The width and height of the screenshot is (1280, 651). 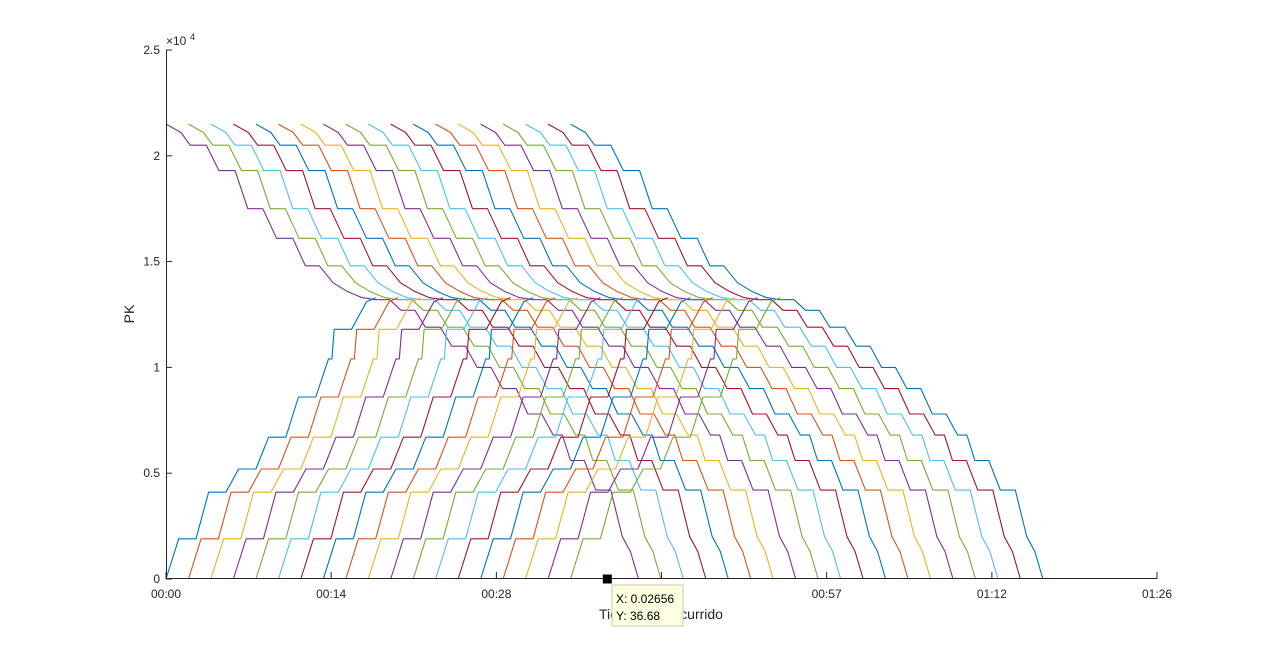 What do you see at coordinates (176, 41) in the screenshot?
I see `y-exponent-base: ×10` at bounding box center [176, 41].